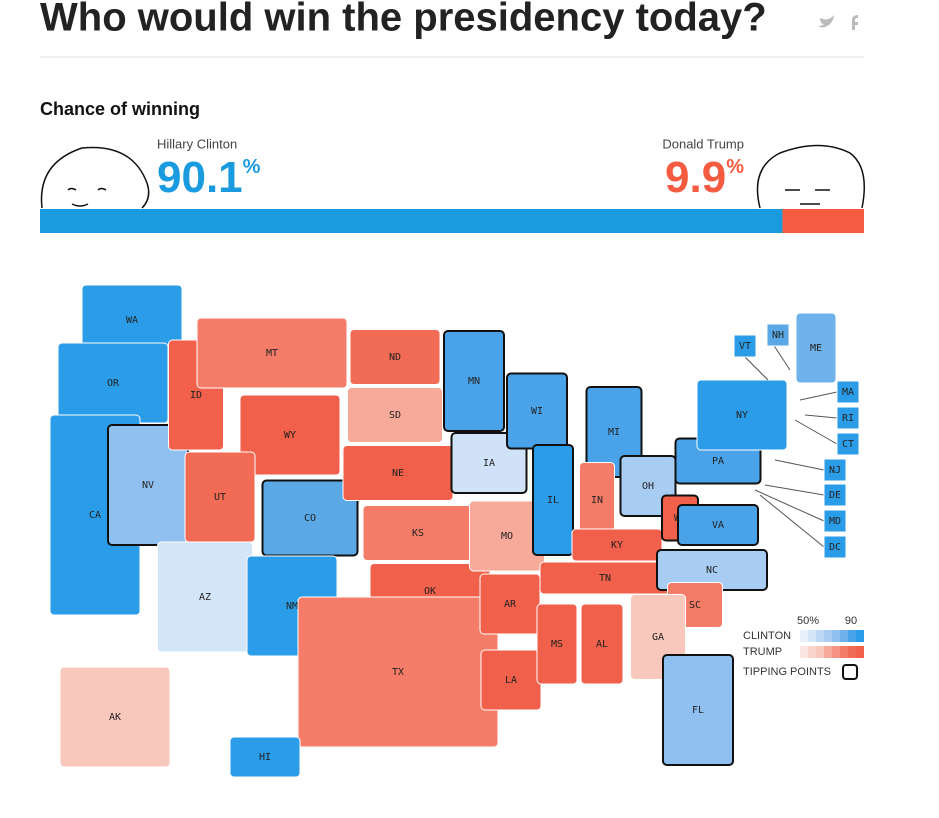 This screenshot has height=818, width=939. I want to click on state-label: CO, so click(310, 518).